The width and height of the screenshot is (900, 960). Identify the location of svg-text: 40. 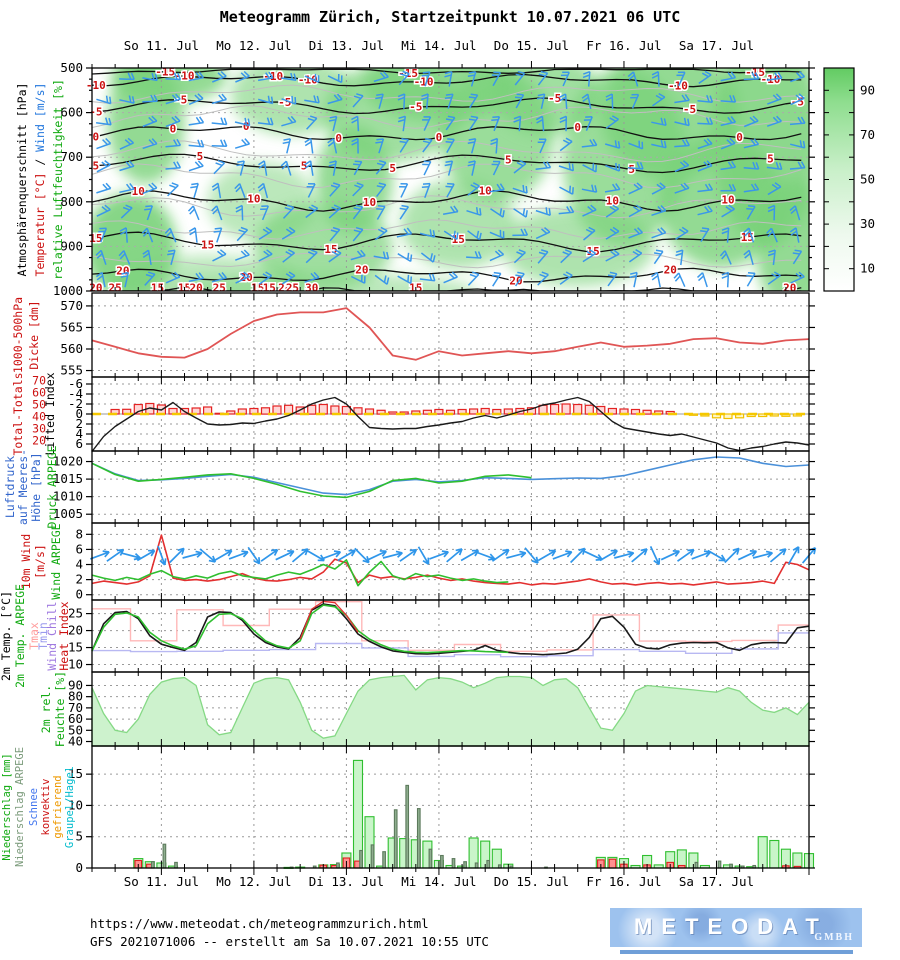
(39, 417).